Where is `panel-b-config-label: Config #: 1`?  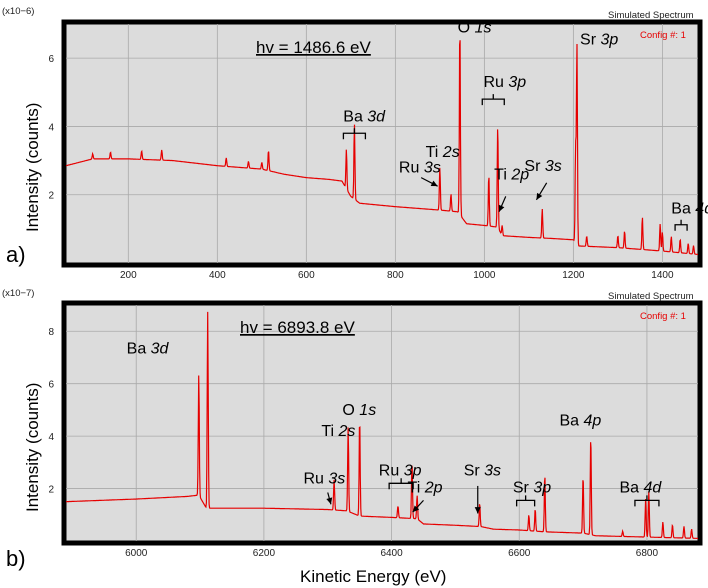
panel-b-config-label: Config #: 1 is located at coordinates (663, 316).